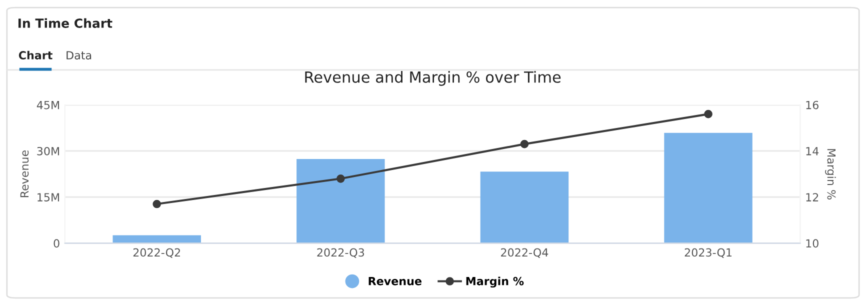 The height and width of the screenshot is (304, 866). I want to click on y-tick-label: 15M, so click(49, 197).